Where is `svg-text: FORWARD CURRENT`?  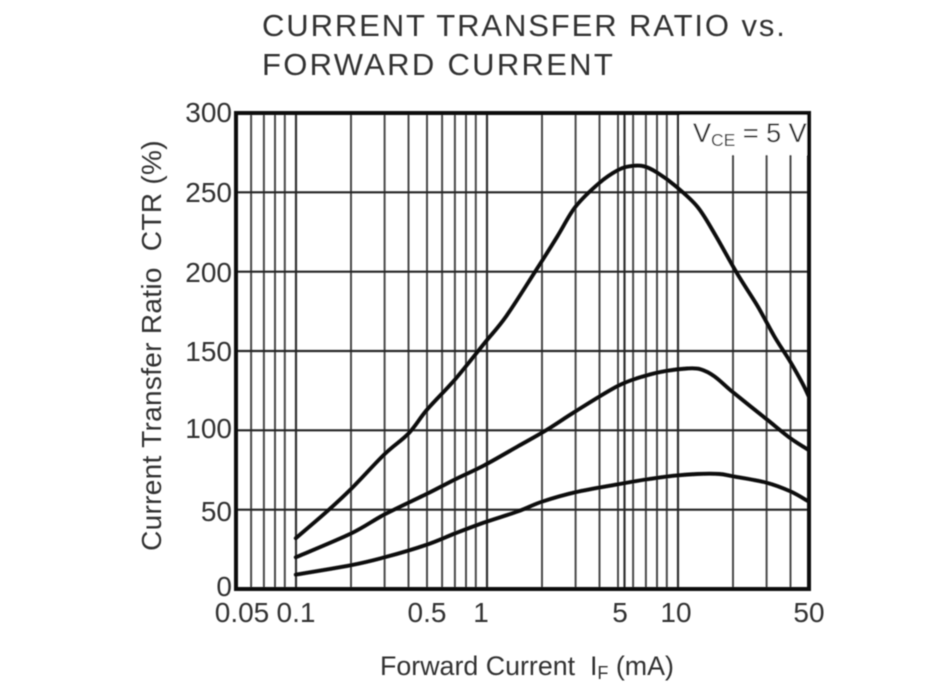 svg-text: FORWARD CURRENT is located at coordinates (438, 64).